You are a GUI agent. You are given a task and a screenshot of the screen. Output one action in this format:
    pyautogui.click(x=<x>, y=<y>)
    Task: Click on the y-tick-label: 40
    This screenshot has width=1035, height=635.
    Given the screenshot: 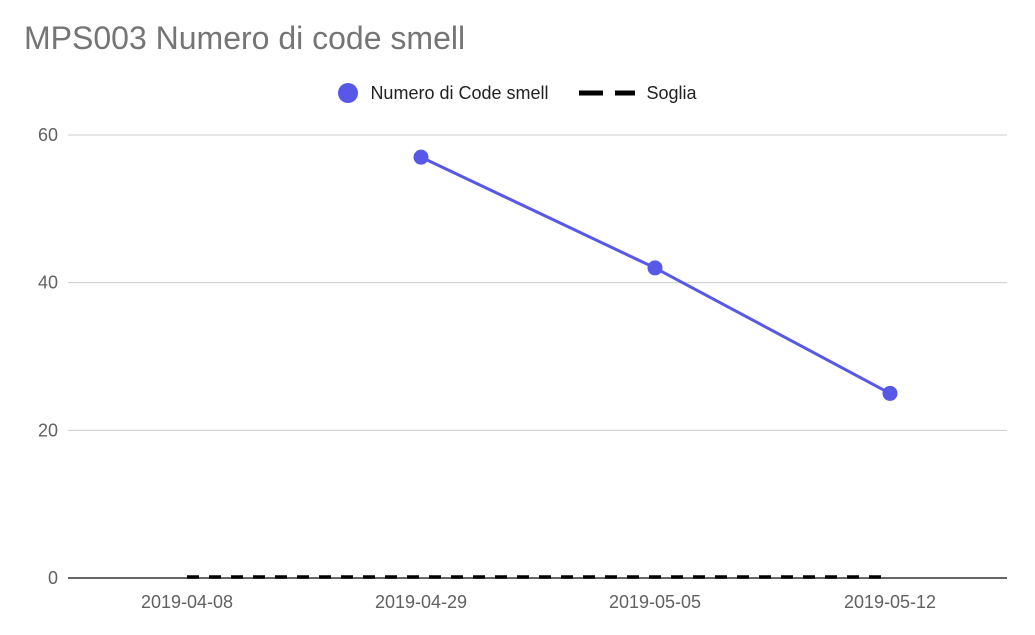 What is the action you would take?
    pyautogui.click(x=48, y=283)
    